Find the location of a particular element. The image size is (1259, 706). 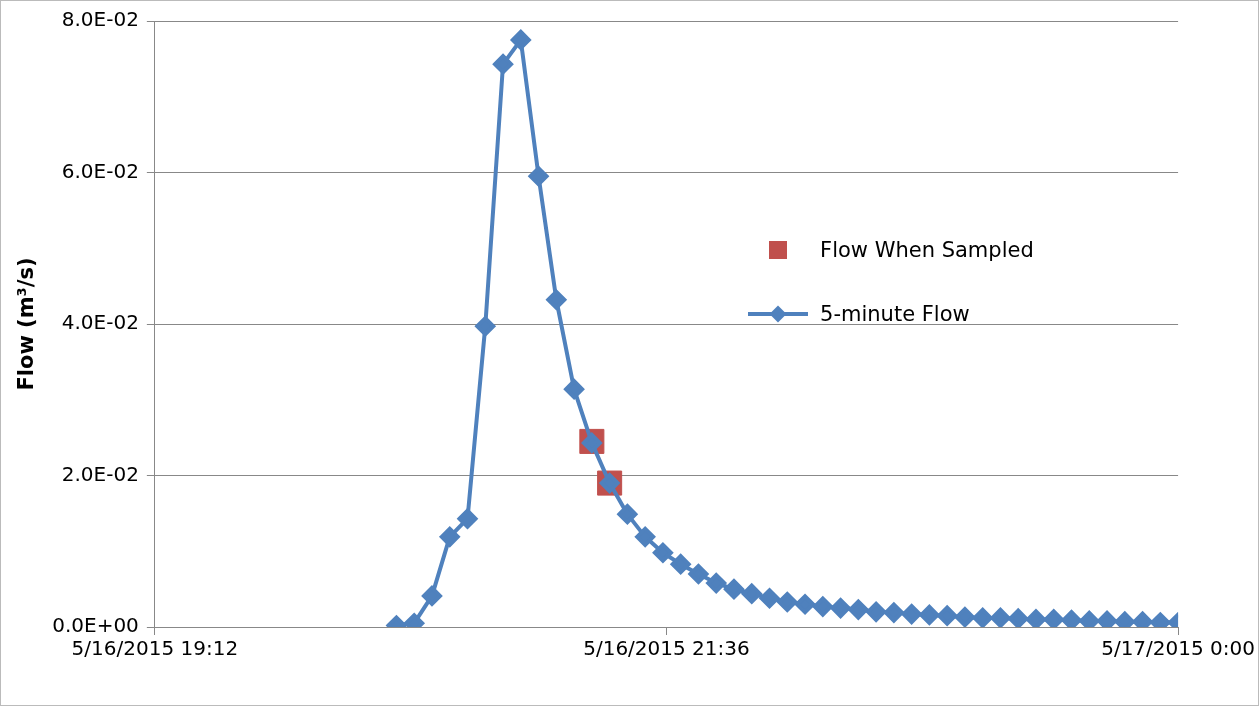

legend-label: 5-minute Flow is located at coordinates (895, 314).